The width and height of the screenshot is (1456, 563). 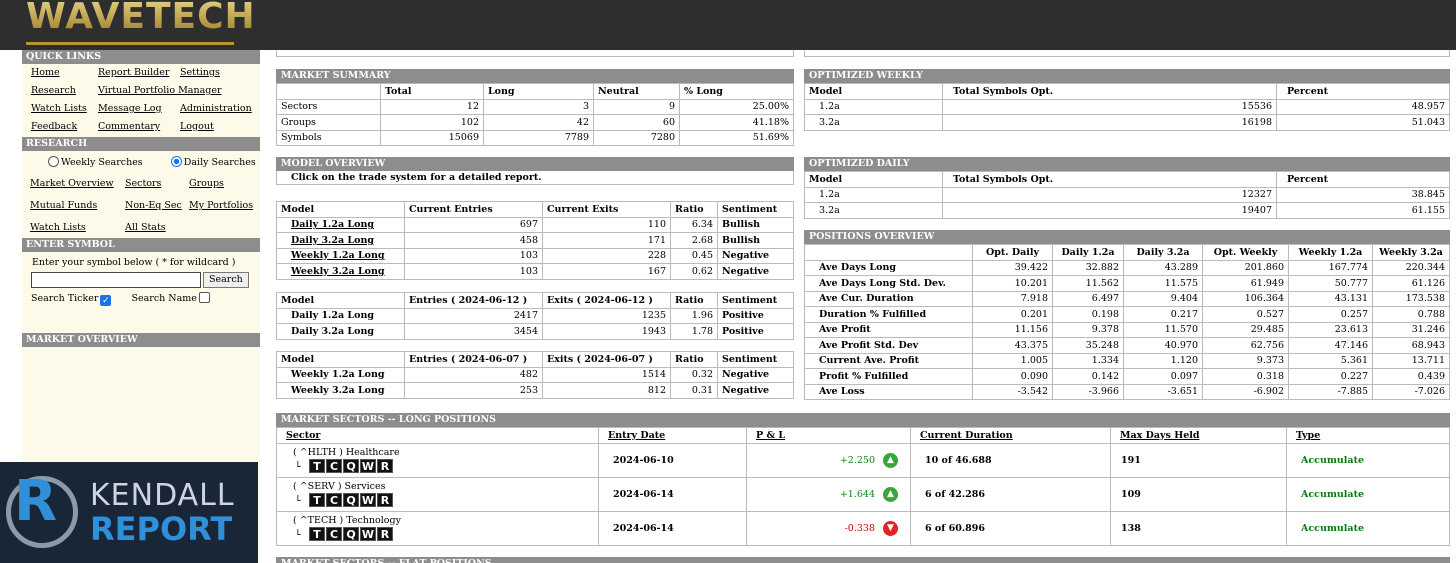 What do you see at coordinates (736, 106) in the screenshot?
I see `ms-cell: 25.00%` at bounding box center [736, 106].